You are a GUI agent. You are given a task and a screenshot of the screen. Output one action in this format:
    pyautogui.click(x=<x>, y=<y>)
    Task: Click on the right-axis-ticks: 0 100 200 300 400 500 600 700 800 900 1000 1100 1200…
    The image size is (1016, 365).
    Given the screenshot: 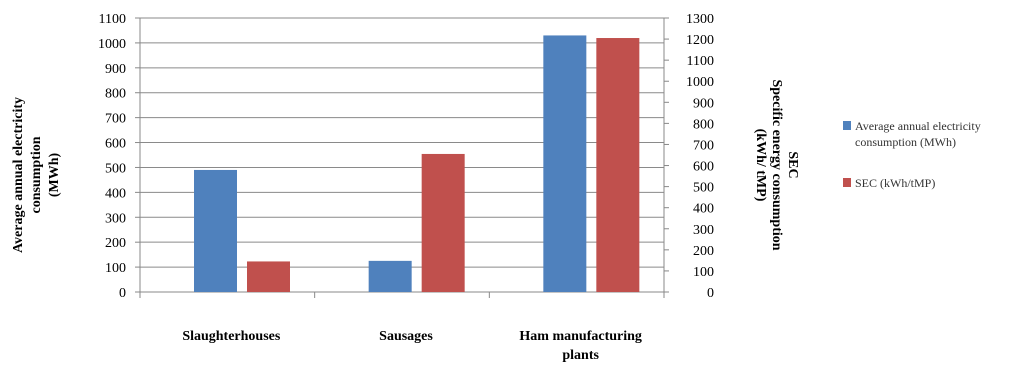 What is the action you would take?
    pyautogui.click(x=689, y=156)
    